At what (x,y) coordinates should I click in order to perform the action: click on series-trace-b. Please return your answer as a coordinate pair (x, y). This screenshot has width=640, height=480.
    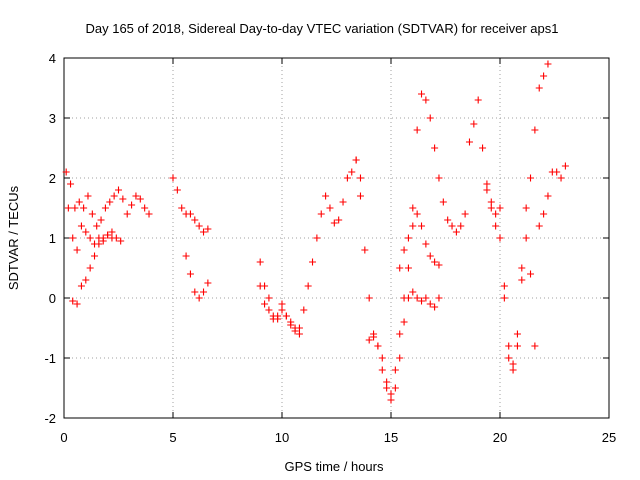
    Looking at the image, I should click on (94, 229).